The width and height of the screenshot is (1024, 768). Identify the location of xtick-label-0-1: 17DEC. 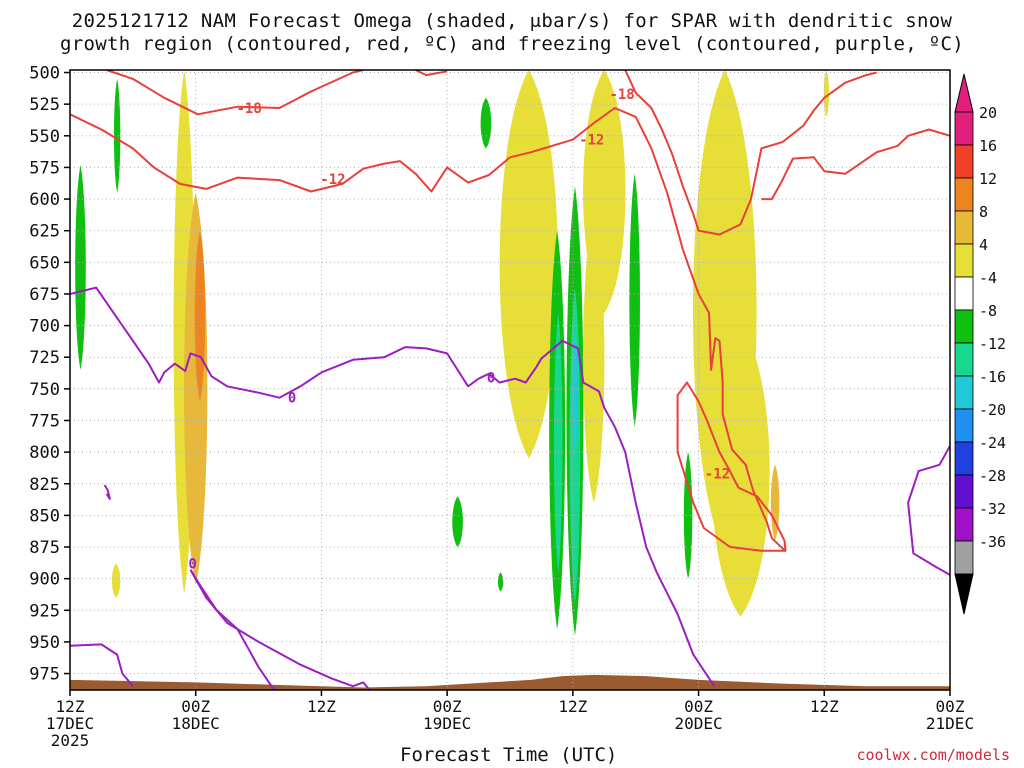
(70, 723).